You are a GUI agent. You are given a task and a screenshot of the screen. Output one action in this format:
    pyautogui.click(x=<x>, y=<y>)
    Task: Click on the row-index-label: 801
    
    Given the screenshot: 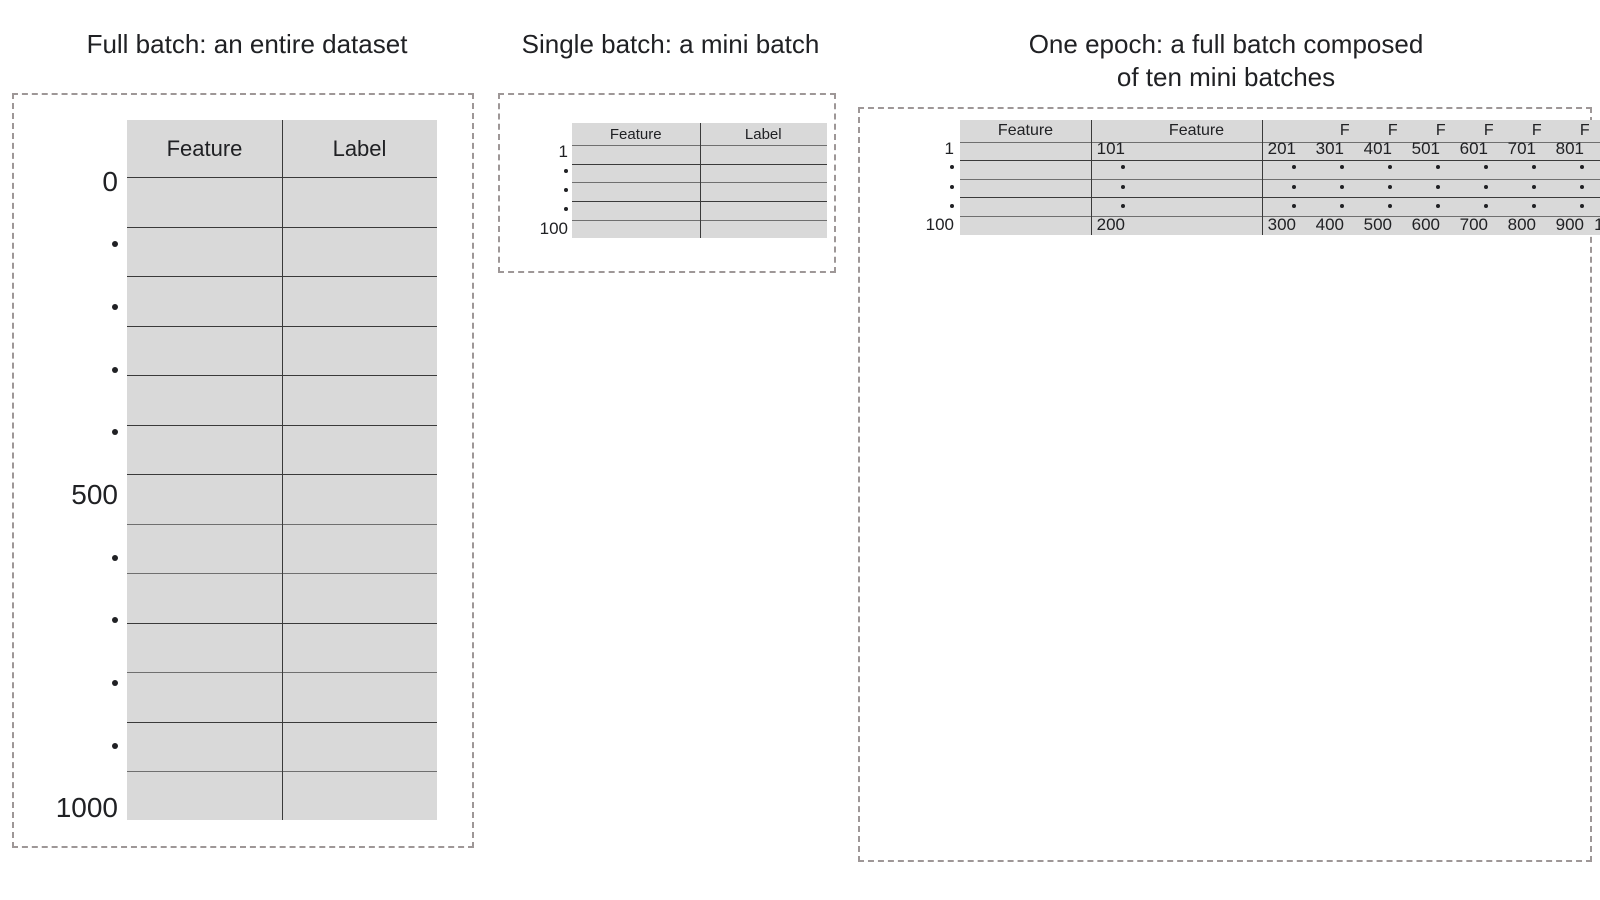 What is the action you would take?
    pyautogui.click(x=1569, y=148)
    